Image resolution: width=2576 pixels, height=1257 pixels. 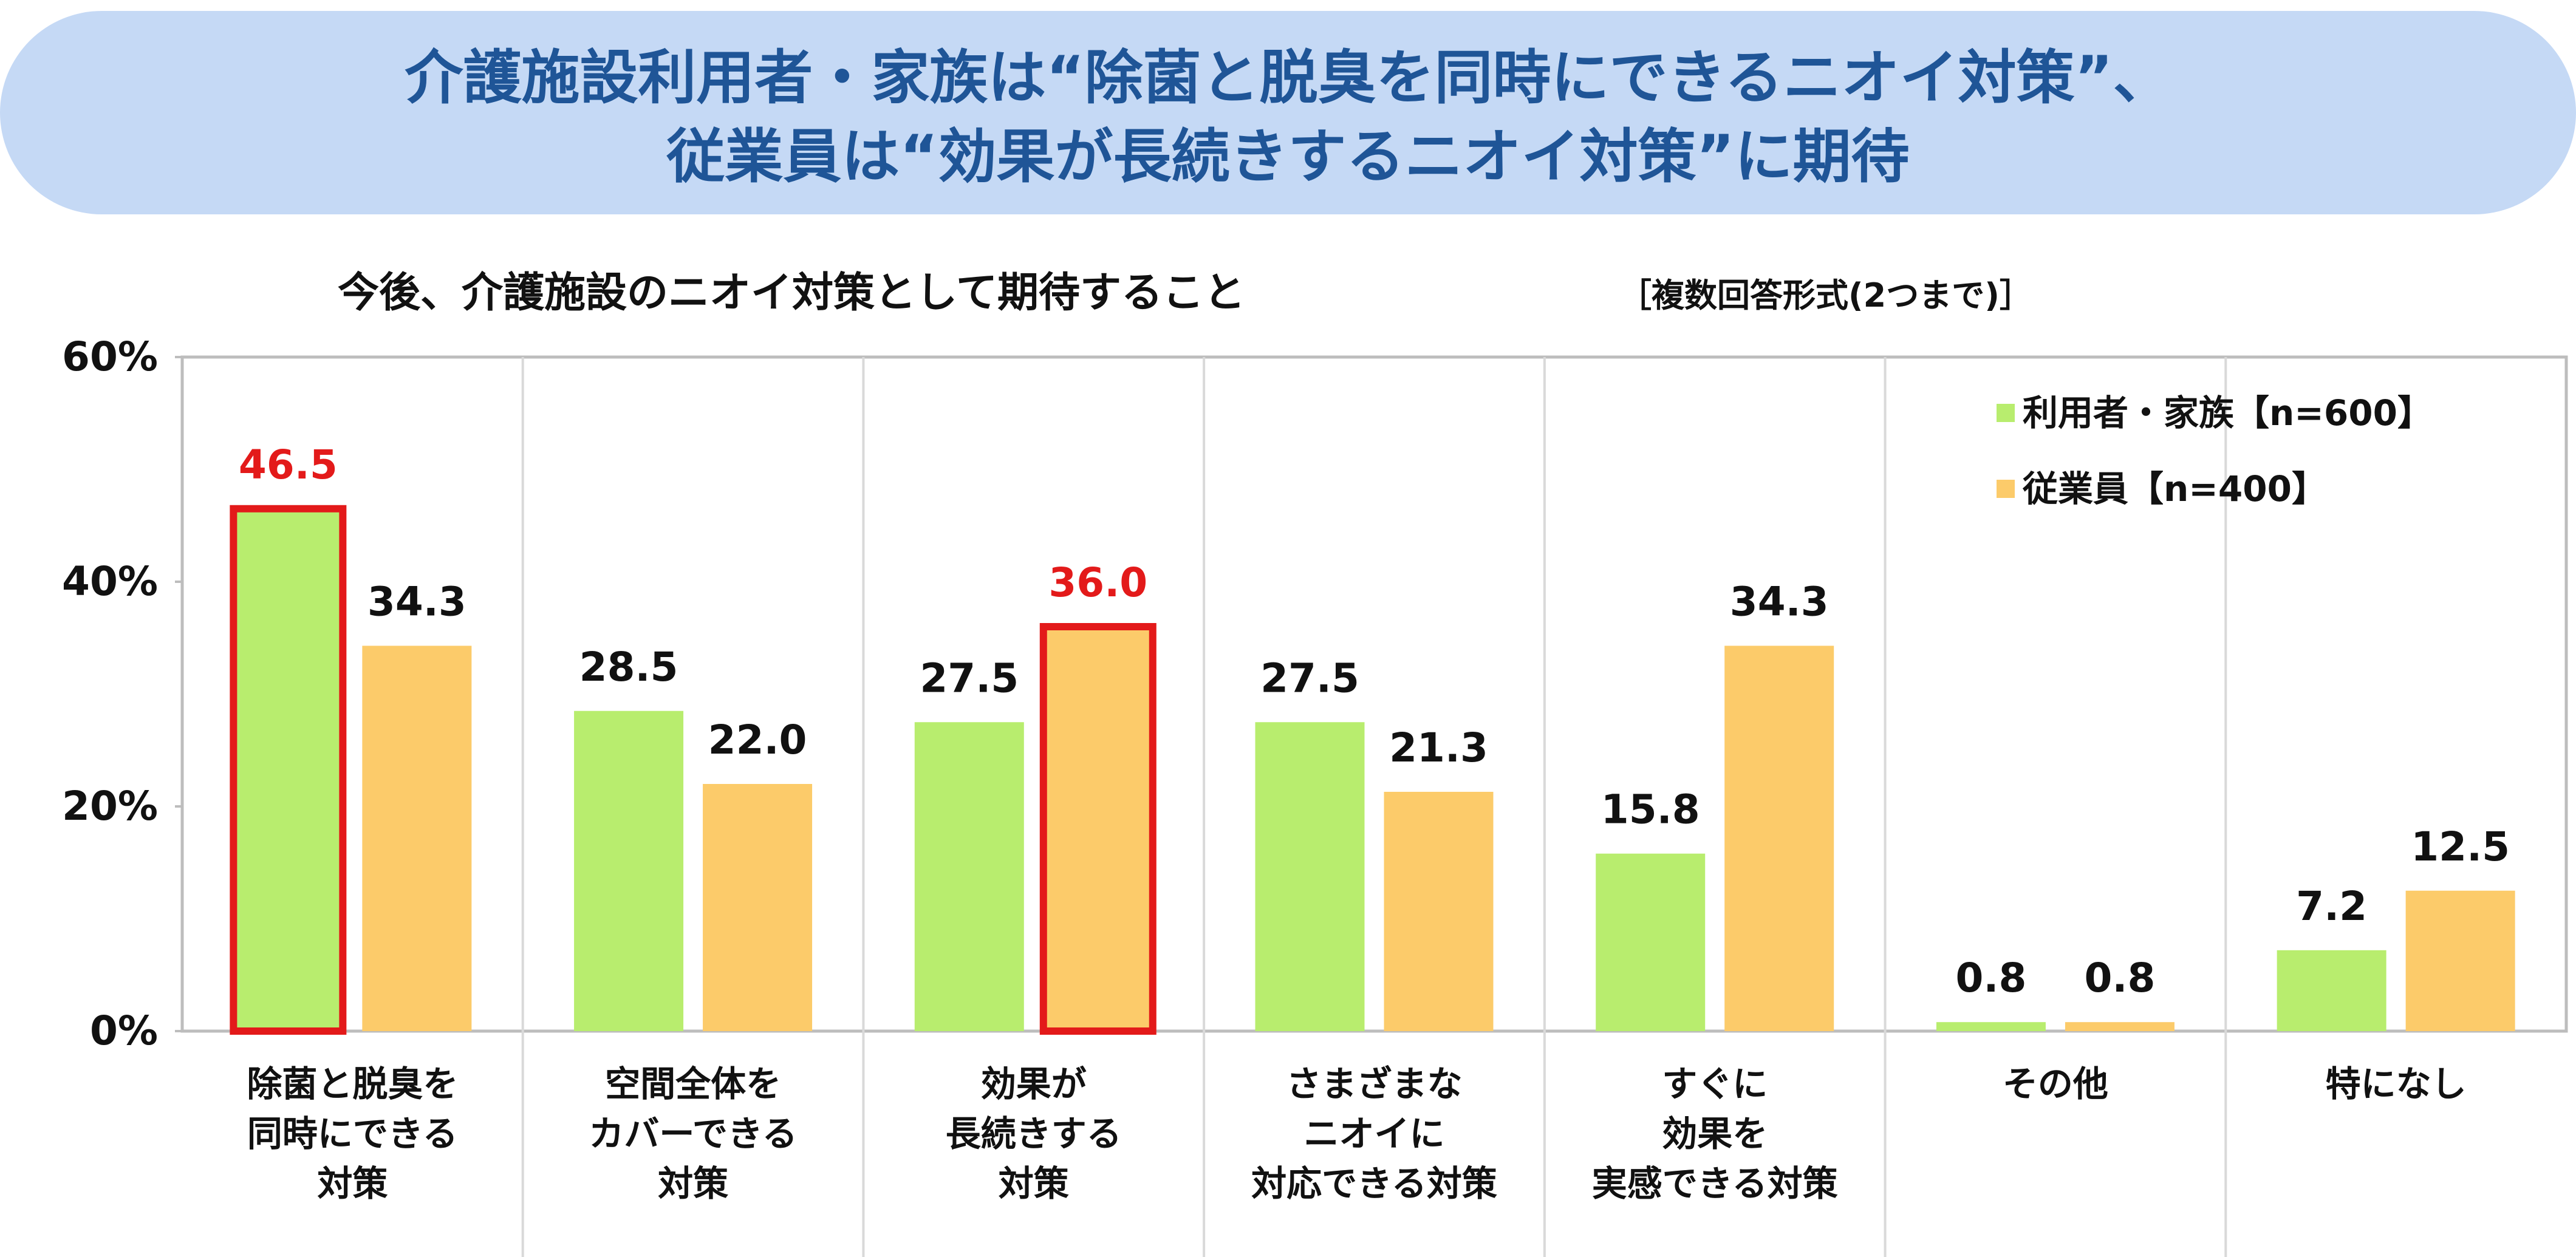 I want to click on x-category-label: 実感できる対策, so click(x=1715, y=1183).